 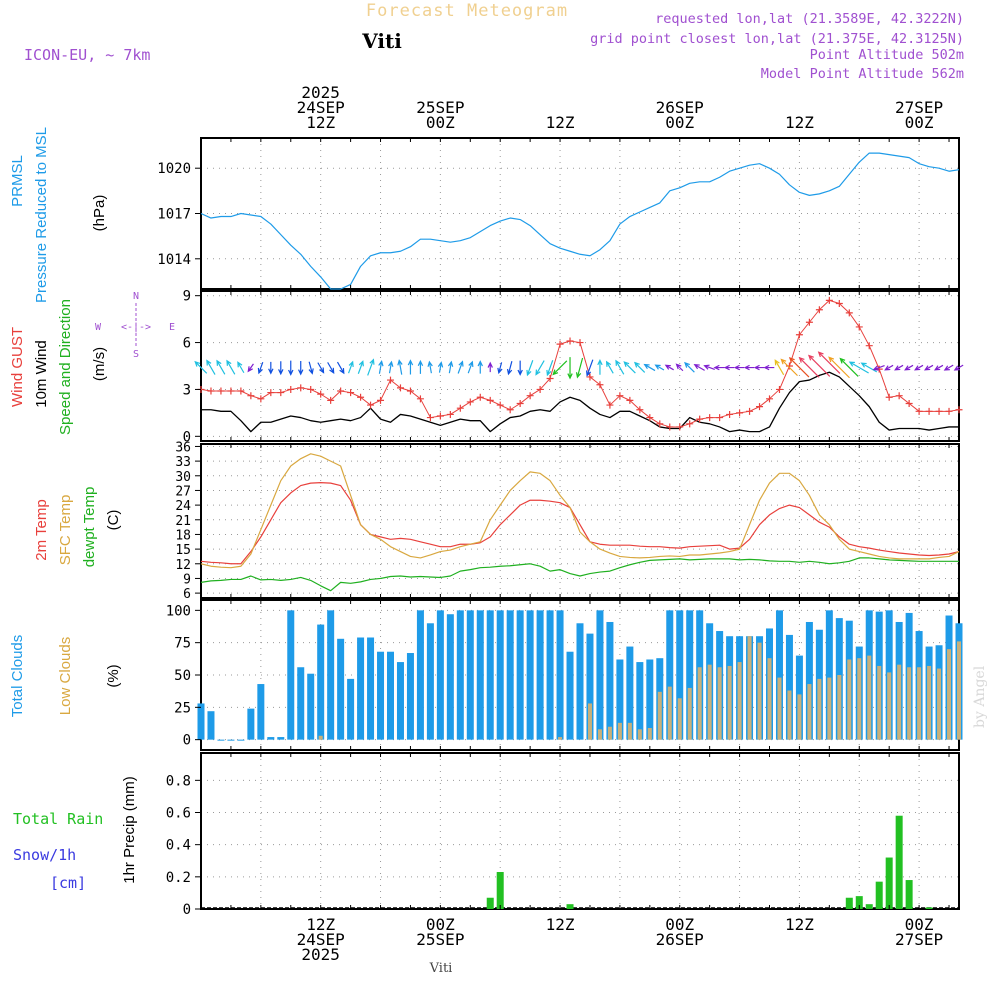 I want to click on compass-n: N, so click(x=136, y=296).